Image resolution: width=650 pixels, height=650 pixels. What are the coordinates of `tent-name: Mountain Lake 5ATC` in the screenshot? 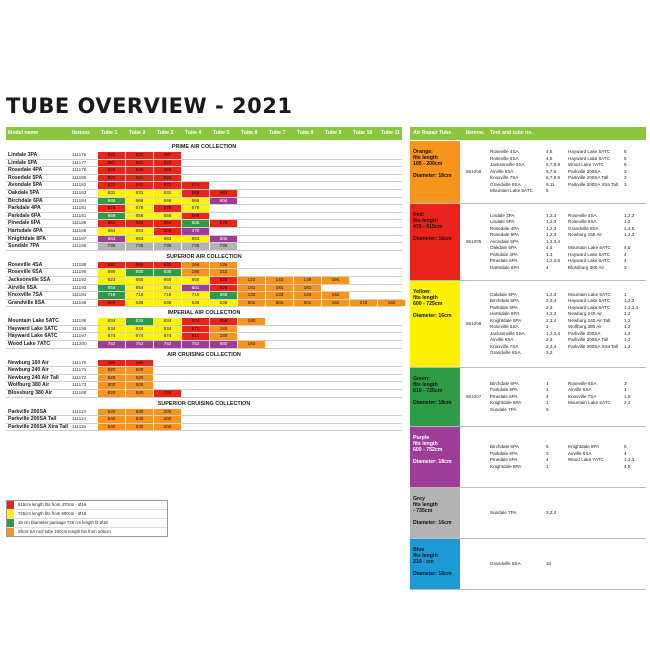 It's located at (511, 191).